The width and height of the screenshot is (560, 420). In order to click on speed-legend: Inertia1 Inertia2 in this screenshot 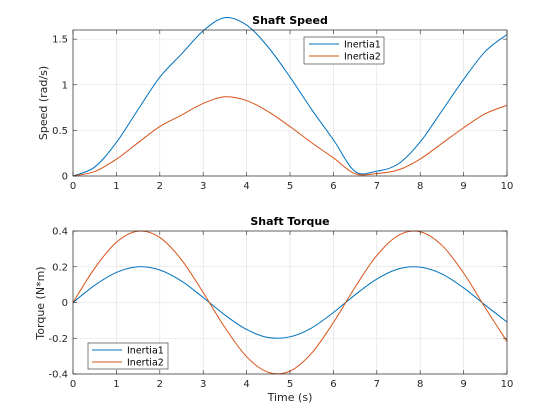, I will do `click(344, 50)`.